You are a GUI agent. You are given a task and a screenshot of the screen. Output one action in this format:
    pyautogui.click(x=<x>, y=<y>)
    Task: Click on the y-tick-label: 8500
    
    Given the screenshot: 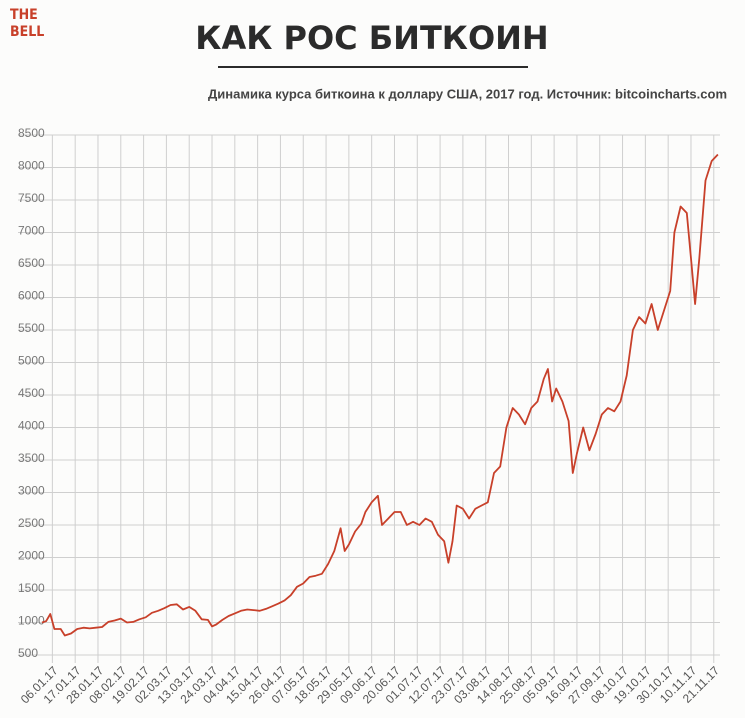 What is the action you would take?
    pyautogui.click(x=31, y=133)
    